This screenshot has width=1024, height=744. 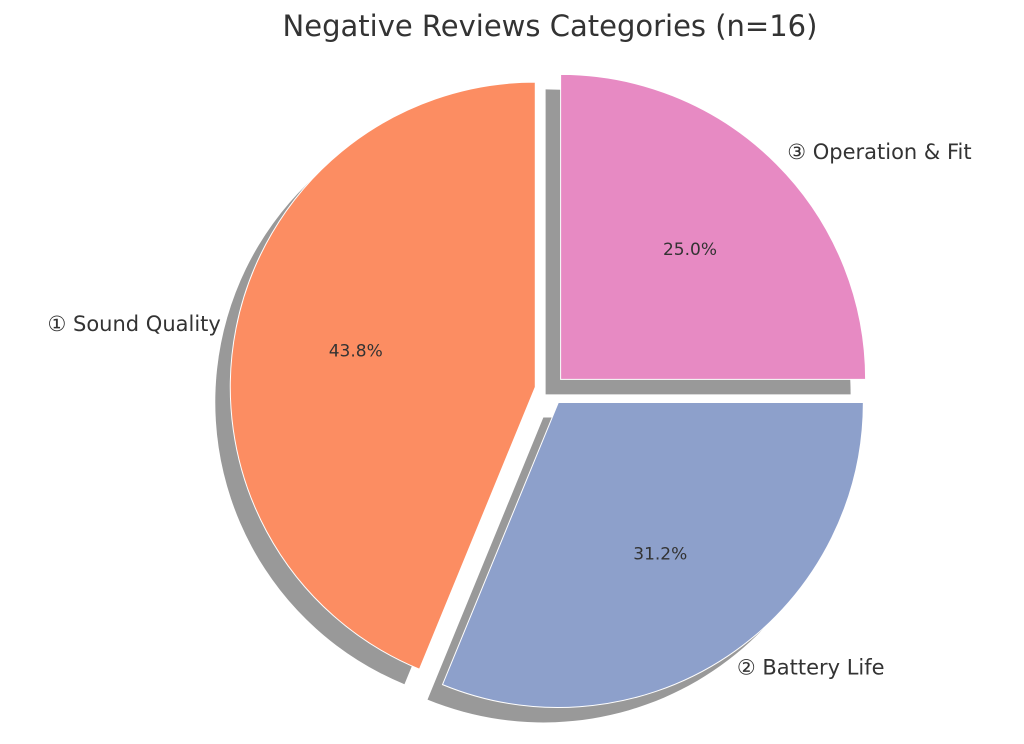 I want to click on category-label: ③ Operation & Fit, so click(x=879, y=152).